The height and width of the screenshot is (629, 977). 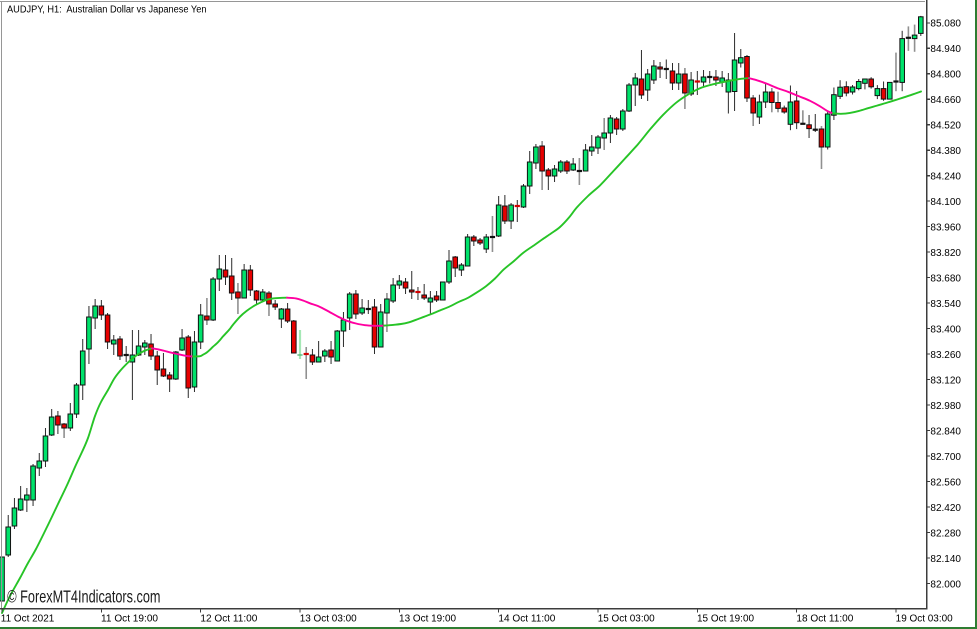 What do you see at coordinates (28, 619) in the screenshot?
I see `svg-text: 11 Oct 2021` at bounding box center [28, 619].